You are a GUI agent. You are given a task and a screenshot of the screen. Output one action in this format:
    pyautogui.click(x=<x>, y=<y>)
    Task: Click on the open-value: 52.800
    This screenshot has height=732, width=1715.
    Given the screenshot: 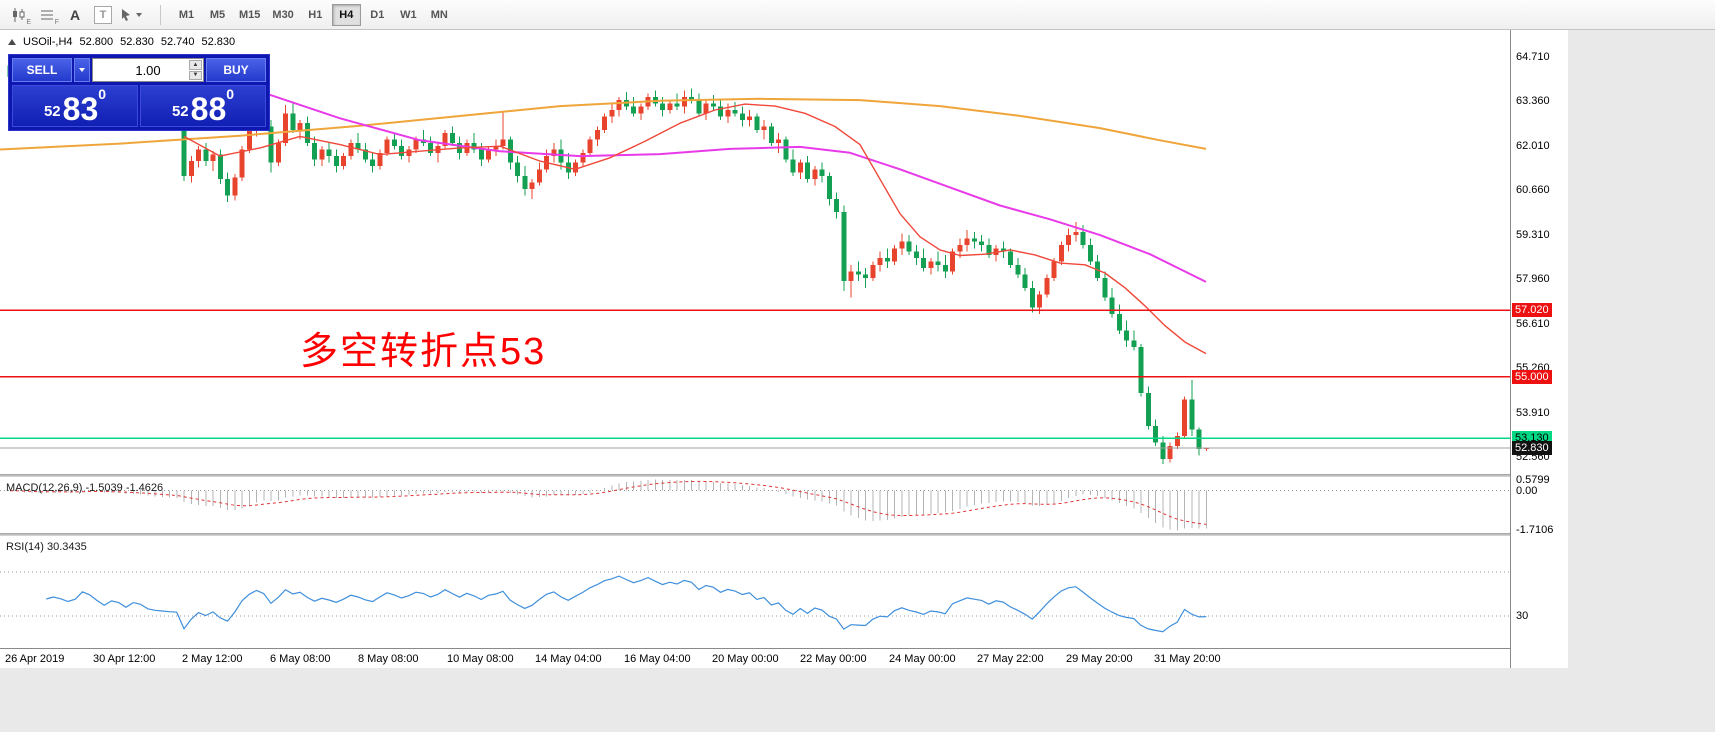 What is the action you would take?
    pyautogui.click(x=96, y=42)
    